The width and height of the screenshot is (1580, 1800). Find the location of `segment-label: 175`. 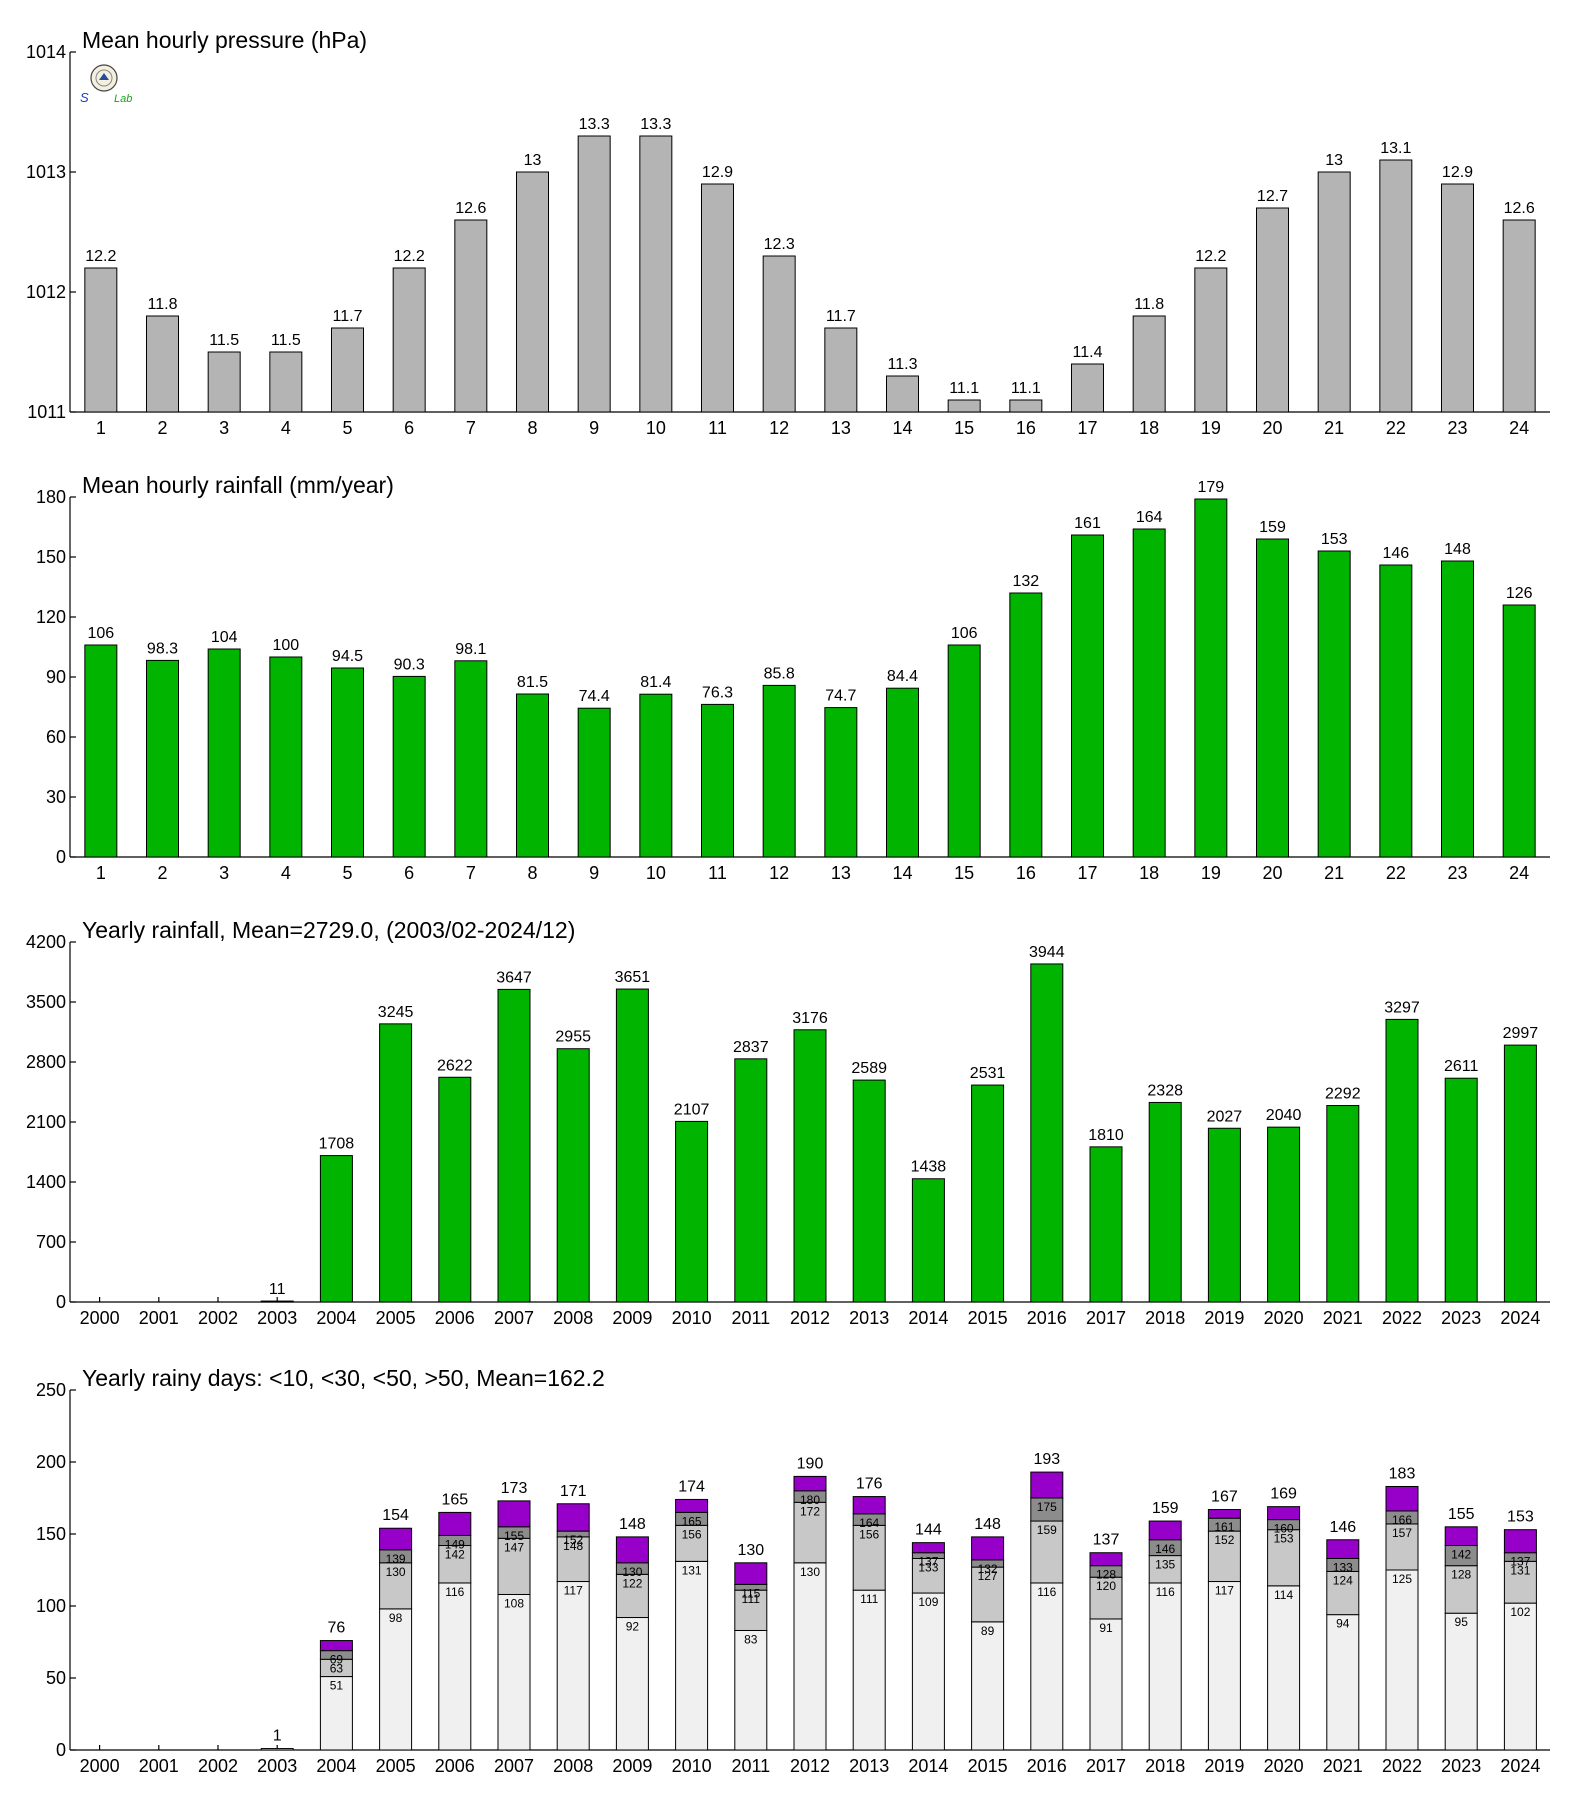

segment-label: 175 is located at coordinates (1047, 1507).